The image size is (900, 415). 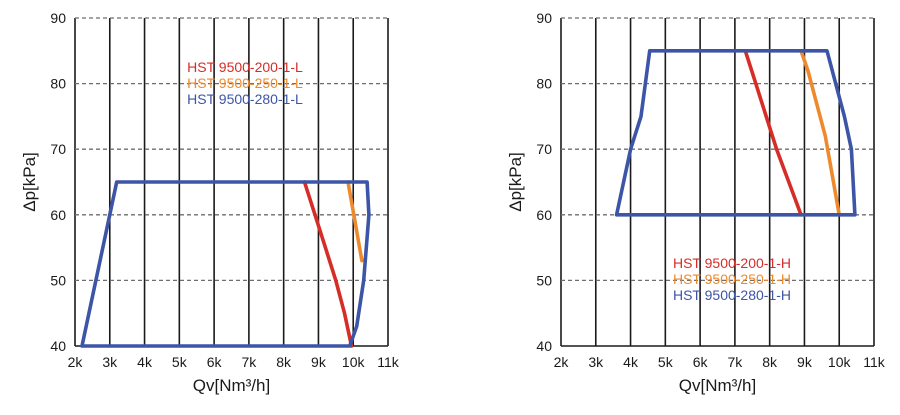 I want to click on legend-entry-1: HST 9500-200-1-L, so click(x=245, y=67).